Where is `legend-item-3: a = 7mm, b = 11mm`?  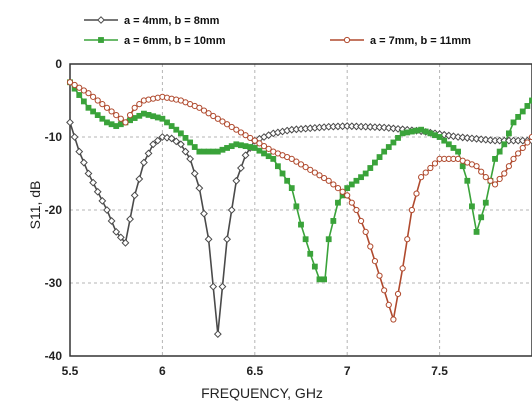 legend-item-3: a = 7mm, b = 11mm is located at coordinates (400, 41).